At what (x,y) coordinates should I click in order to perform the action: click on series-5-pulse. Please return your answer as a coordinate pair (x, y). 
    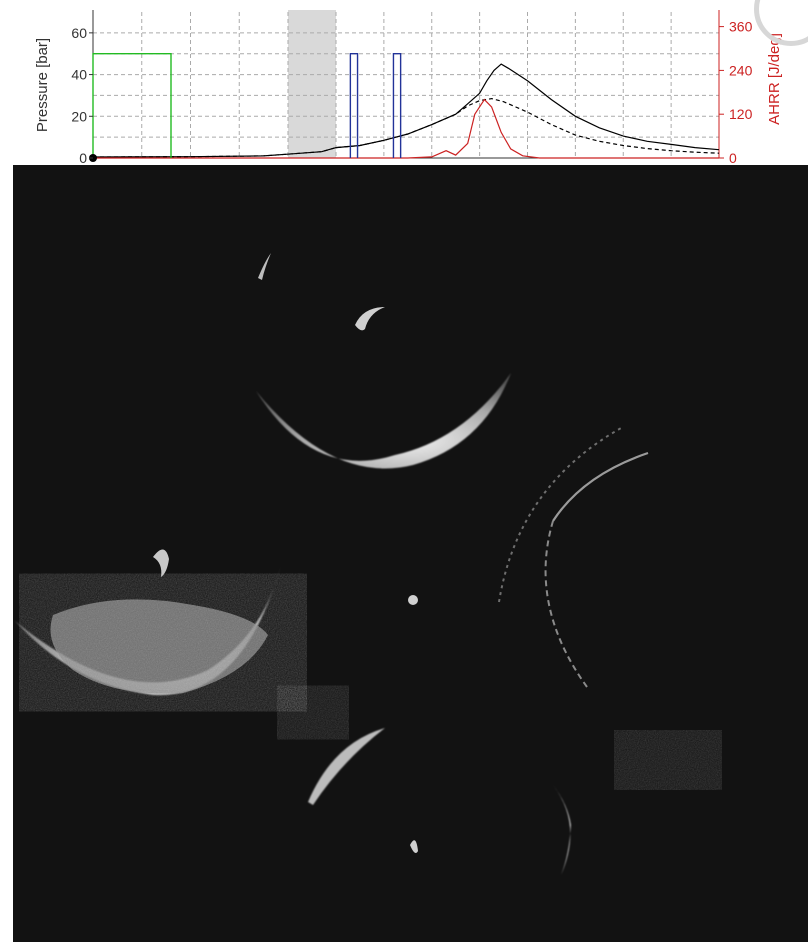
    Looking at the image, I should click on (397, 105).